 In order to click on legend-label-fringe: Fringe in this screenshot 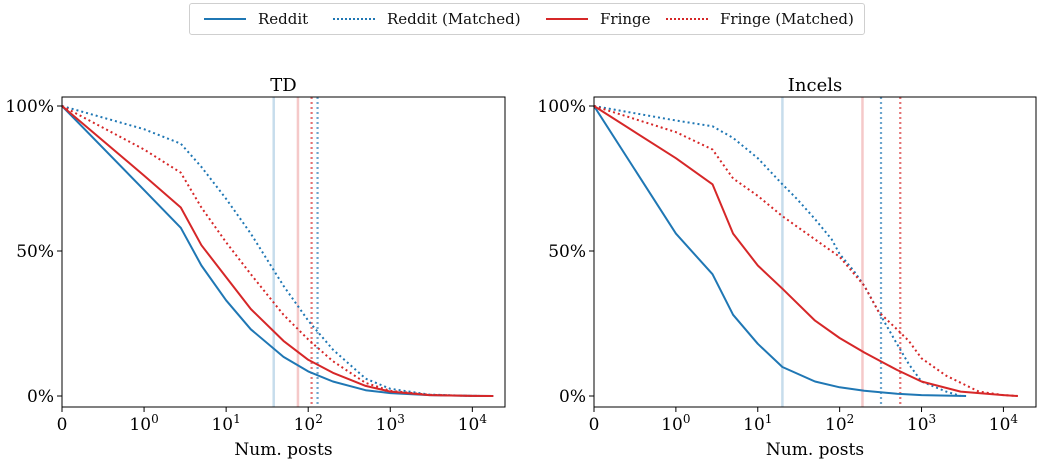, I will do `click(625, 19)`.